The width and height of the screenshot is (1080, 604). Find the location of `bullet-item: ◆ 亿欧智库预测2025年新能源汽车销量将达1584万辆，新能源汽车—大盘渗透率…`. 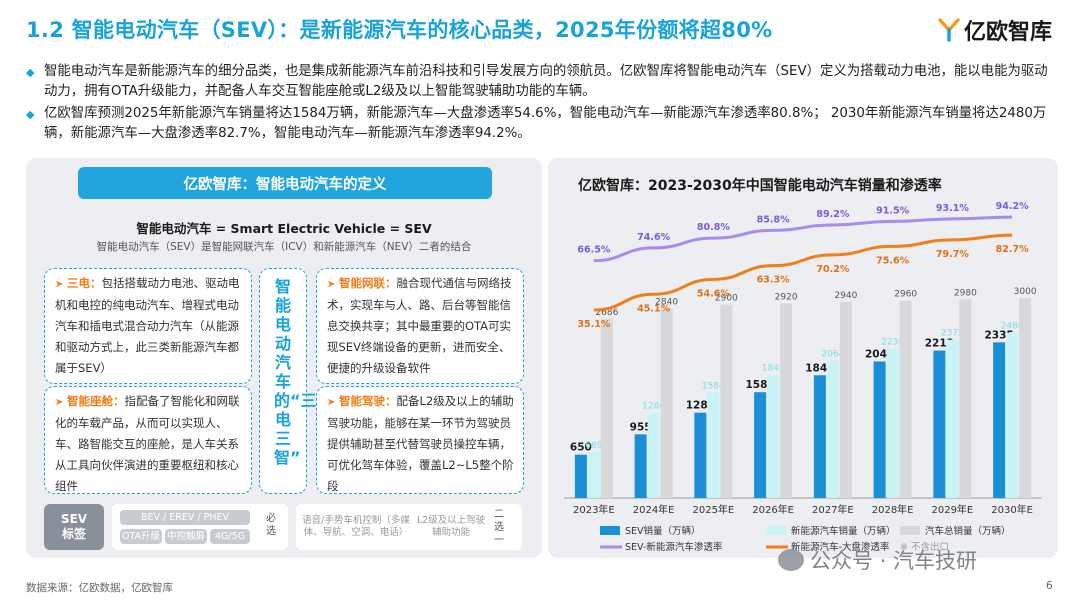

bullet-item: ◆ 亿欧智库预测2025年新能源汽车销量将达1584万辆，新能源汽车—大盘渗透率… is located at coordinates (541, 124).